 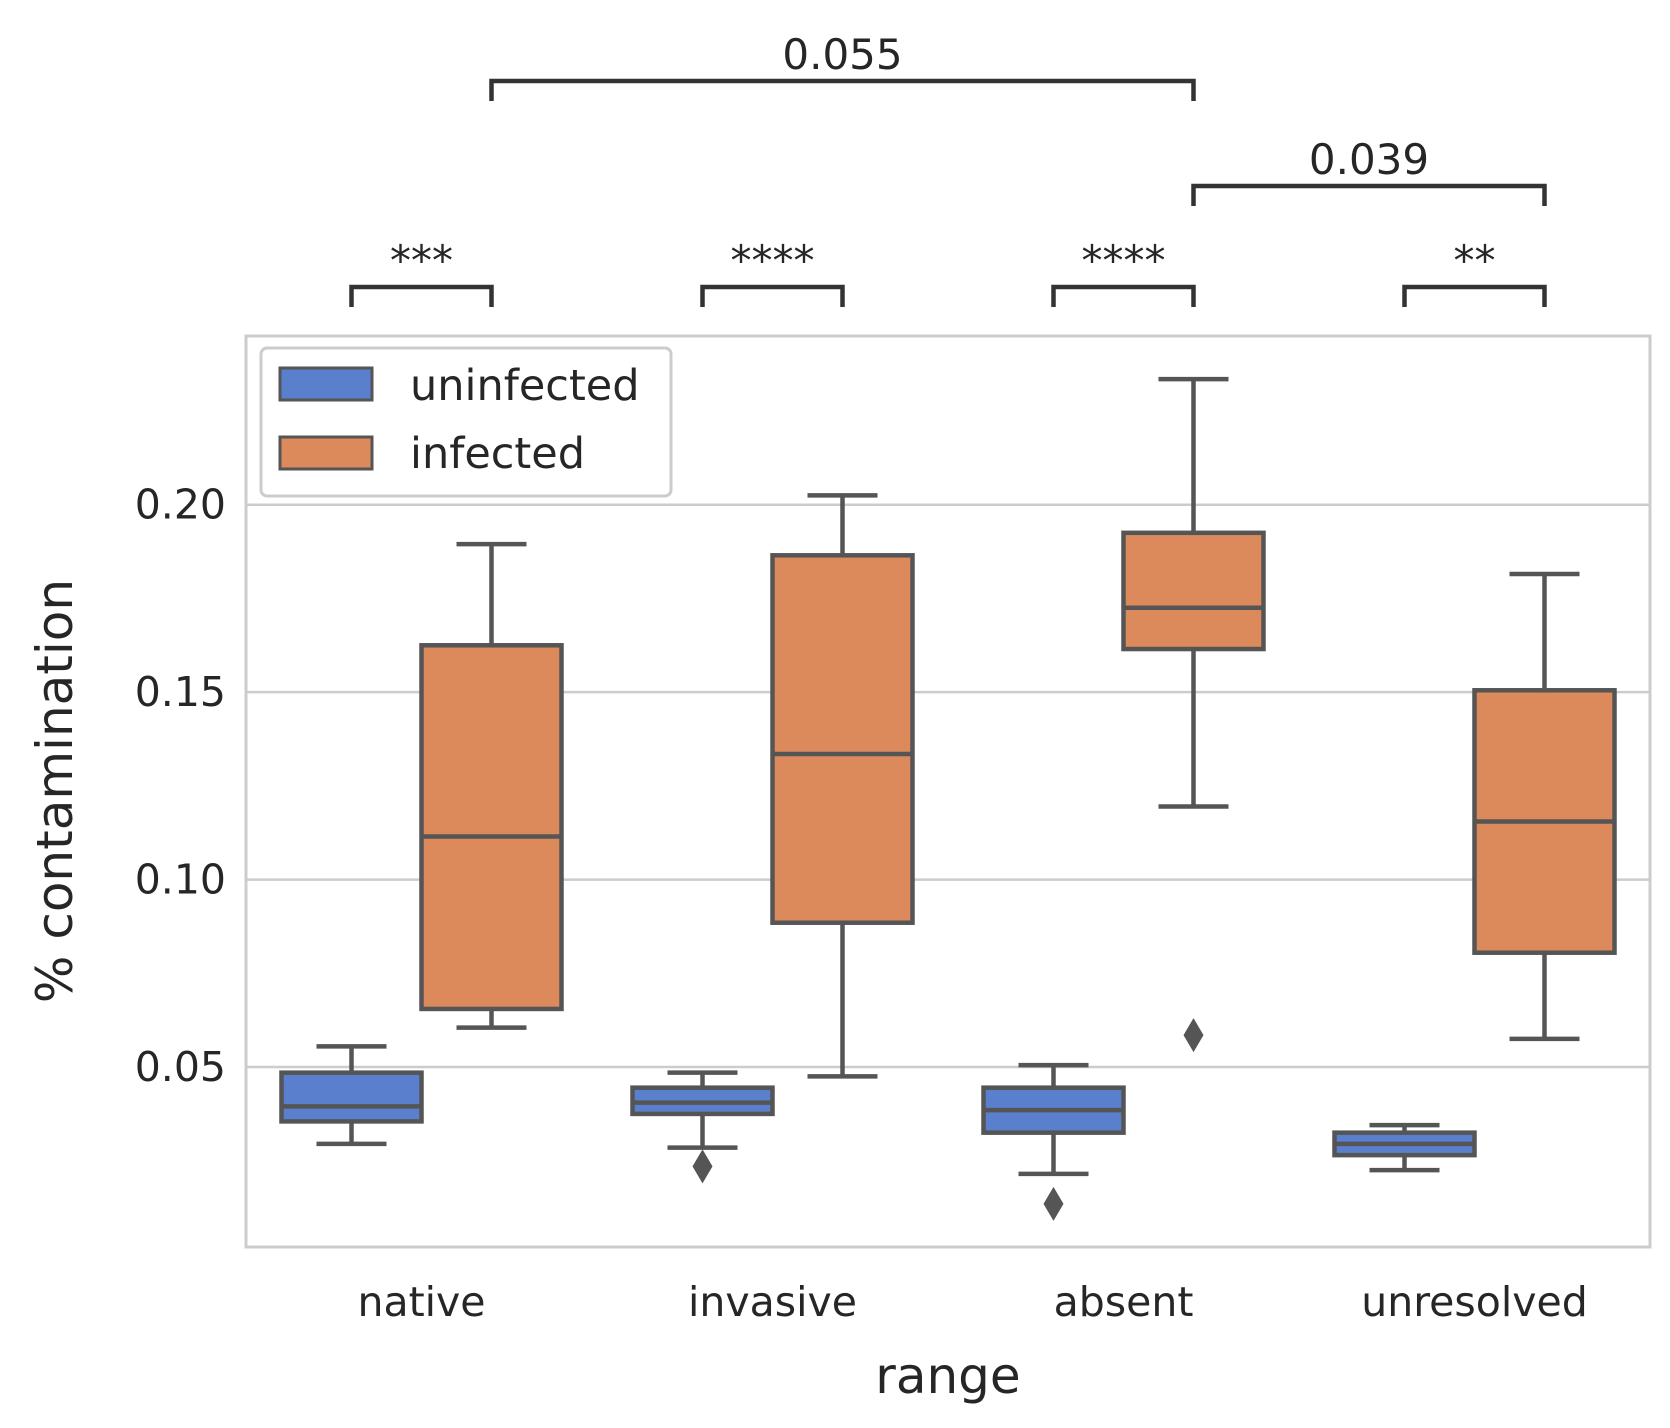 What do you see at coordinates (972, 1302) in the screenshot?
I see `x-tick-labels: native invasive absent unresolved` at bounding box center [972, 1302].